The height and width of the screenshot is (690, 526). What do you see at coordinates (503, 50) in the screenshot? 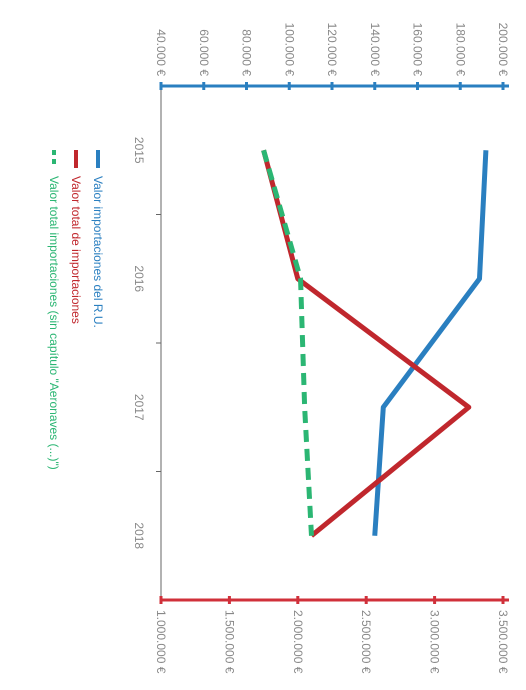
I see `left-axis-tick-label: 200.000 €` at bounding box center [503, 50].